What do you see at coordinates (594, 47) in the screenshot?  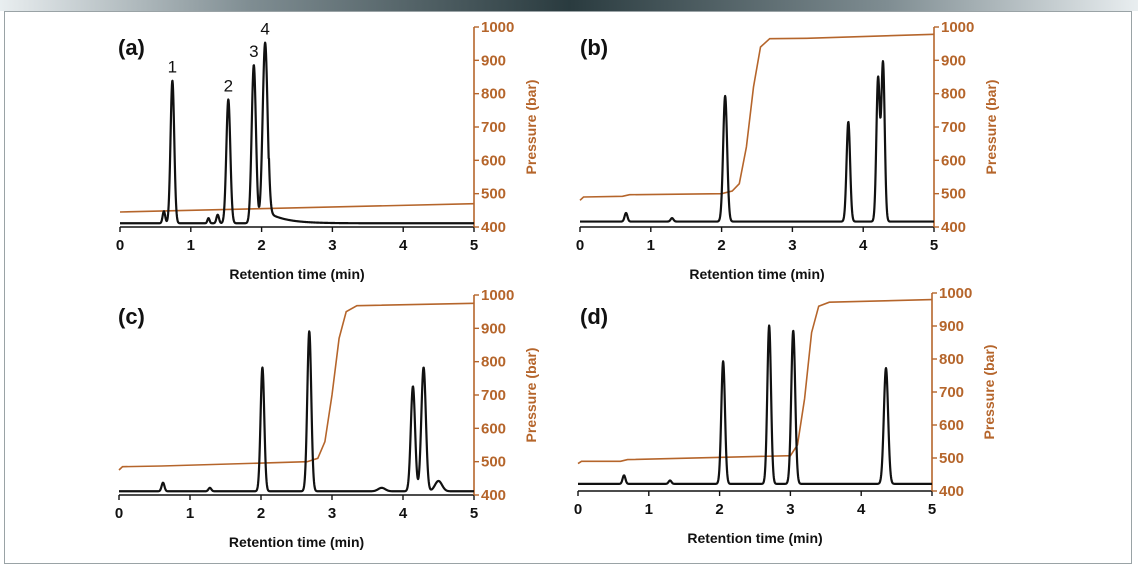 I see `panel-label: (b)` at bounding box center [594, 47].